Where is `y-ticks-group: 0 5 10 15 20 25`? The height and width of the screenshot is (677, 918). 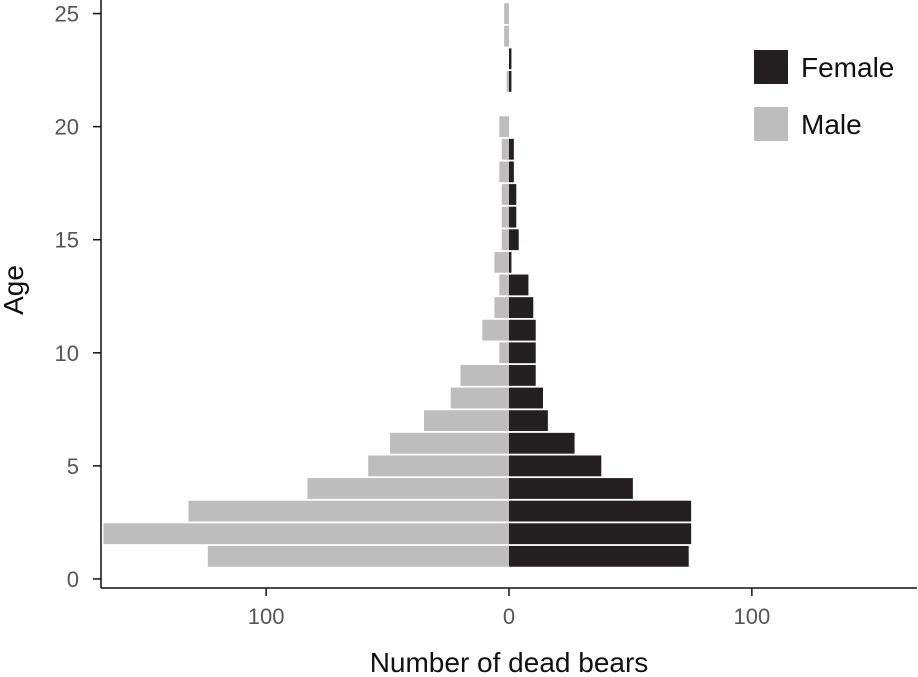
y-ticks-group: 0 5 10 15 20 25 is located at coordinates (78, 297).